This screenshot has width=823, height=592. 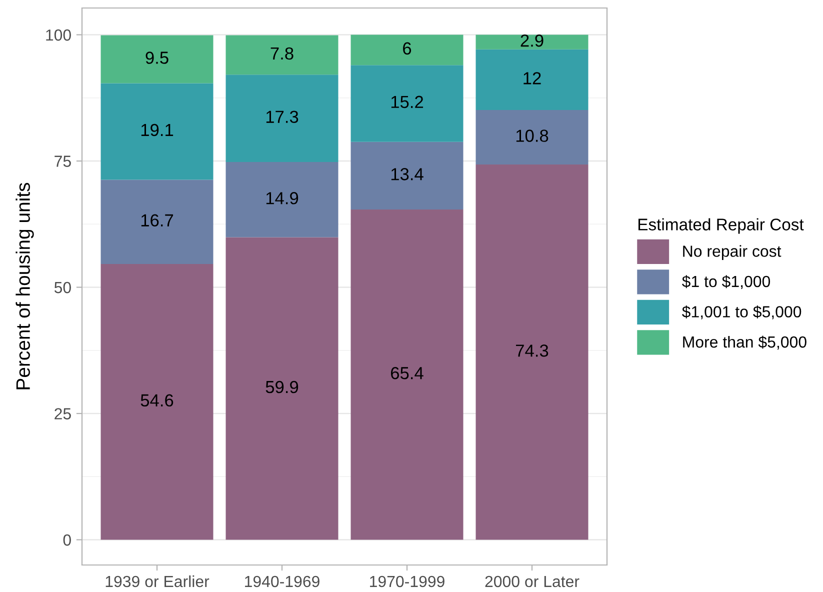 I want to click on data-label: 19.1, so click(x=157, y=130).